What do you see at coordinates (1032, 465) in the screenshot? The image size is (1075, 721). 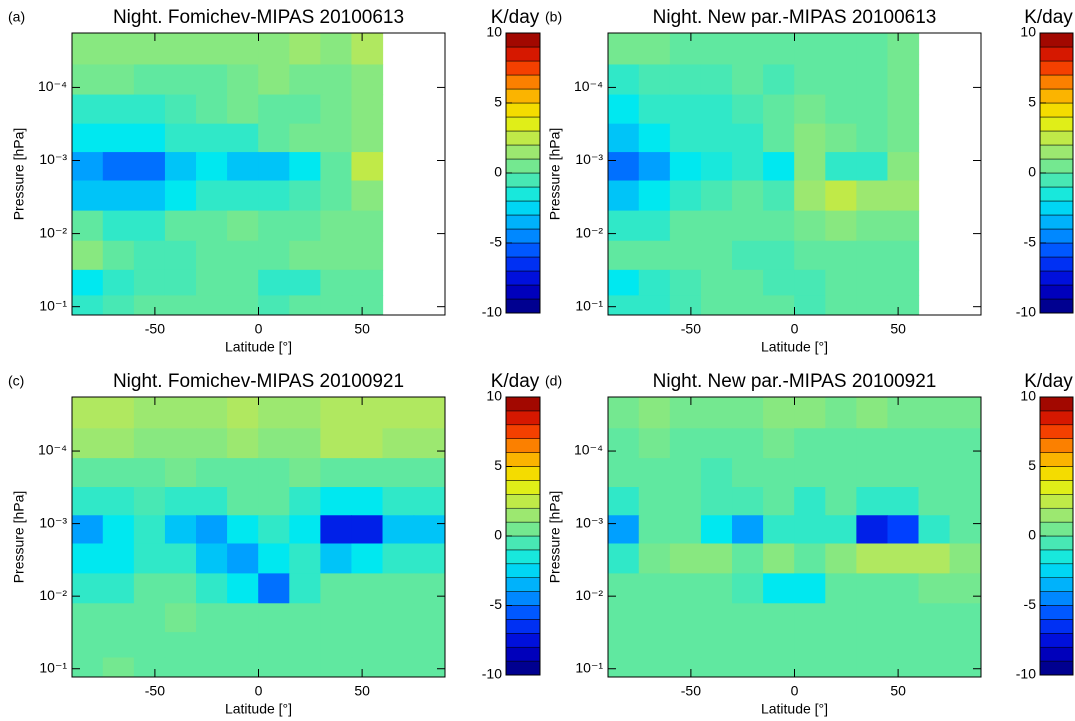 I see `colorbar-tick-label: 5` at bounding box center [1032, 465].